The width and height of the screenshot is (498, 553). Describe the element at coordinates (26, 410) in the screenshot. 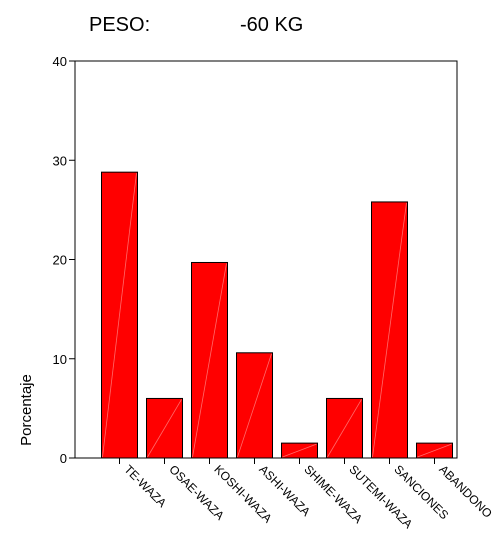

I see `y-axis-label: Porcentaje` at that location.